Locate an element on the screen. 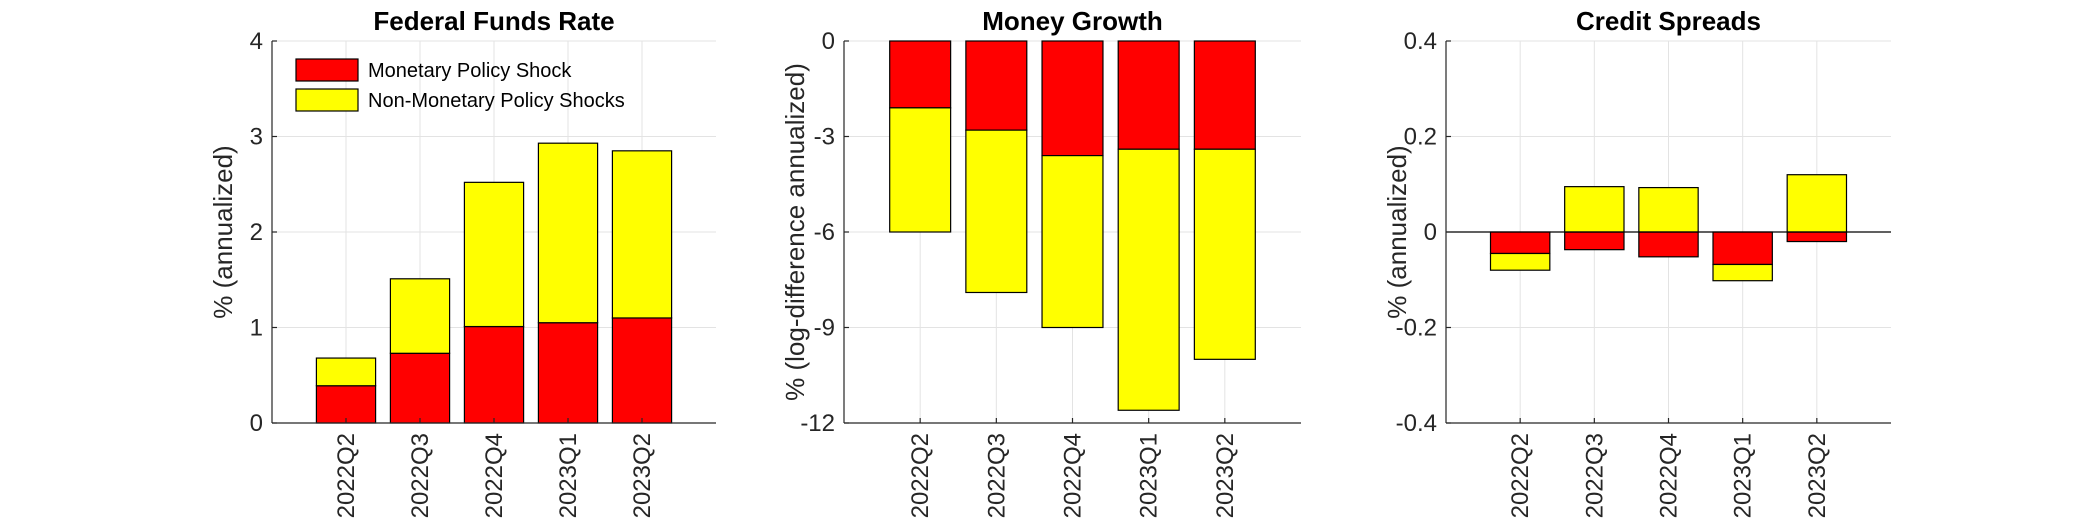 Image resolution: width=2083 pixels, height=521 pixels. y-tick-label: -0.4 is located at coordinates (1416, 423).